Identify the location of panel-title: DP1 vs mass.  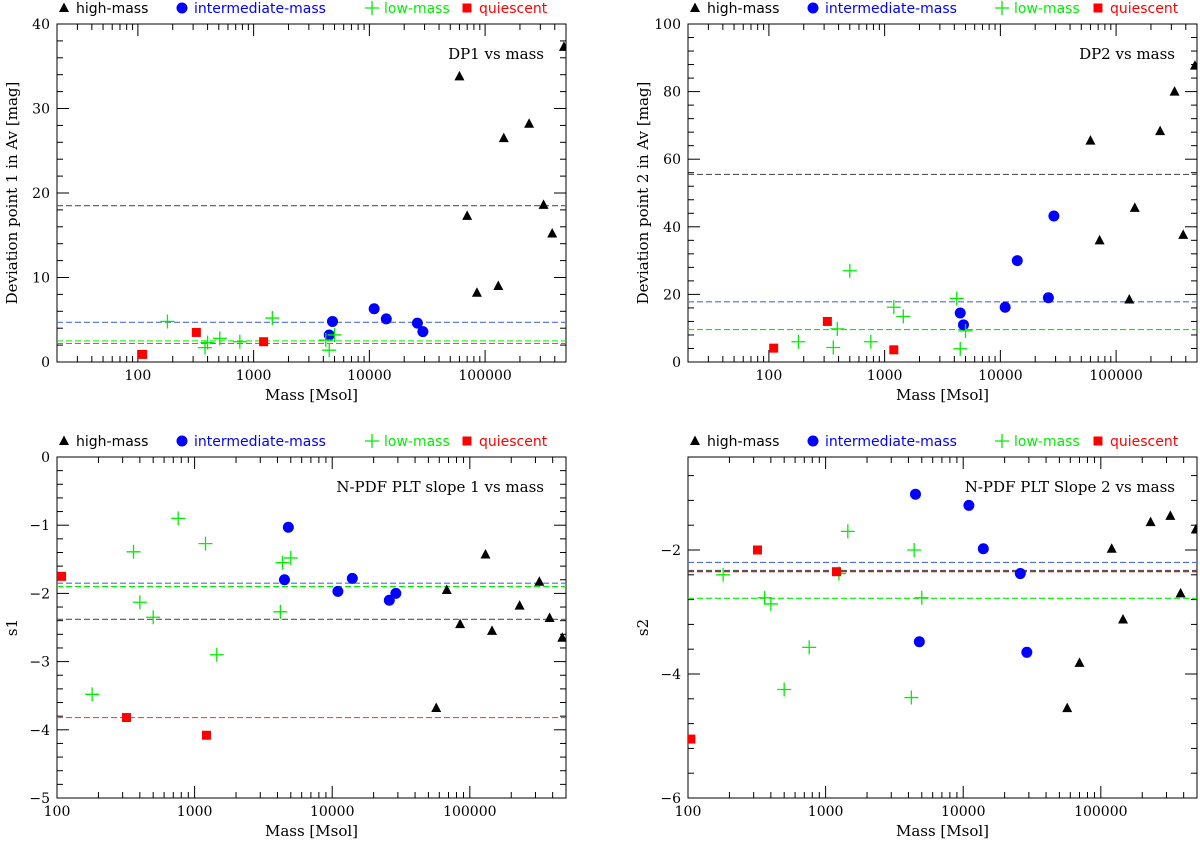
(496, 54).